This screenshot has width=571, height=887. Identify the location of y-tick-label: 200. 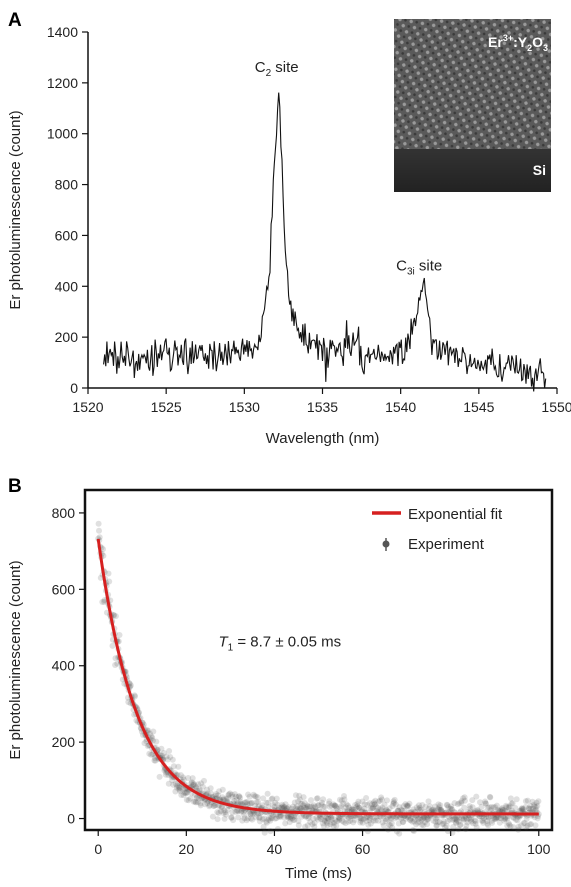
(64, 742).